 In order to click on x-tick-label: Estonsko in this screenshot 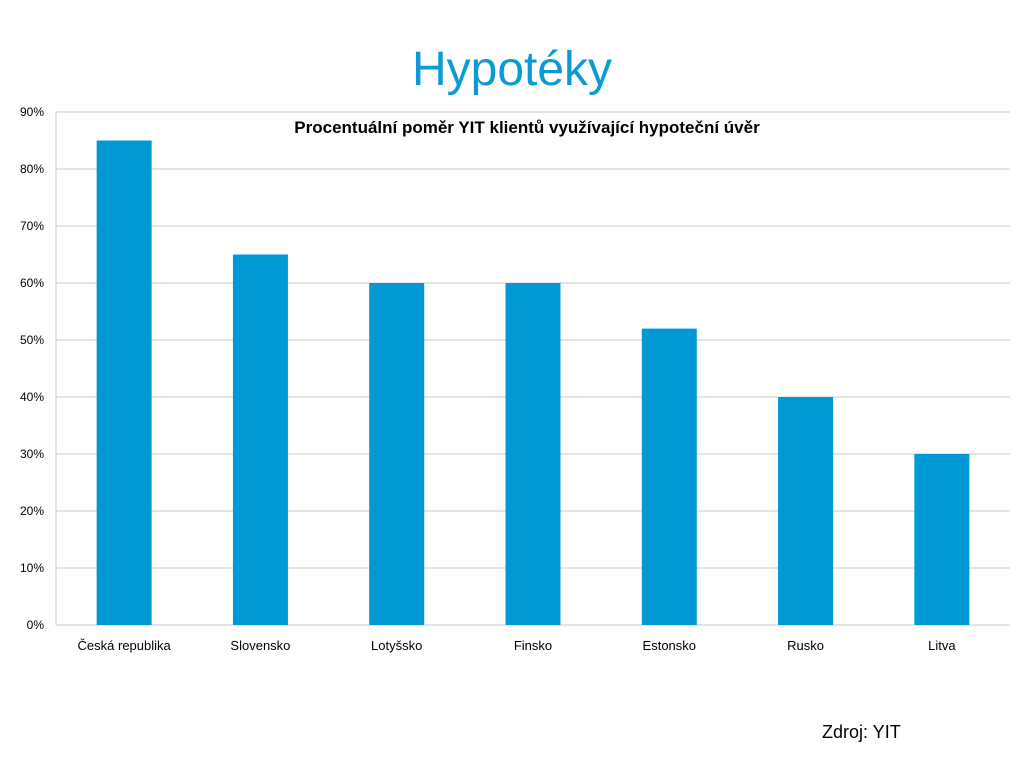, I will do `click(669, 645)`.